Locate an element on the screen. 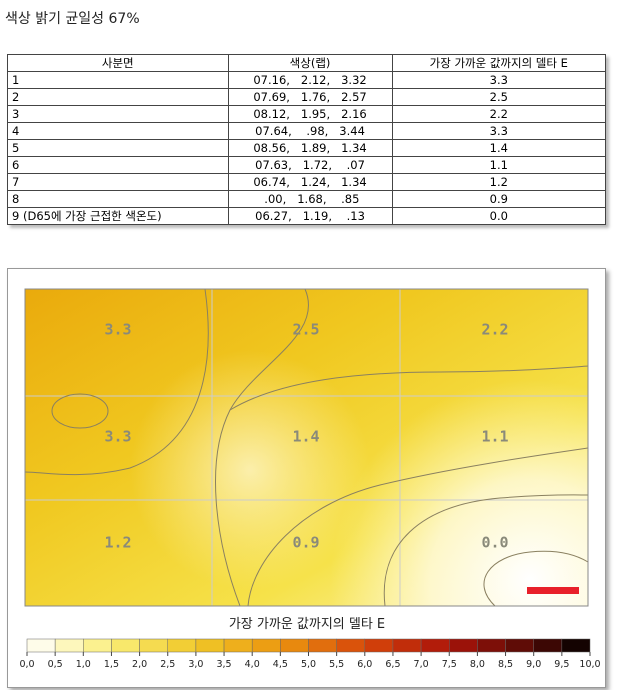 This screenshot has height=690, width=623. cell-value: 2.5 is located at coordinates (305, 330).